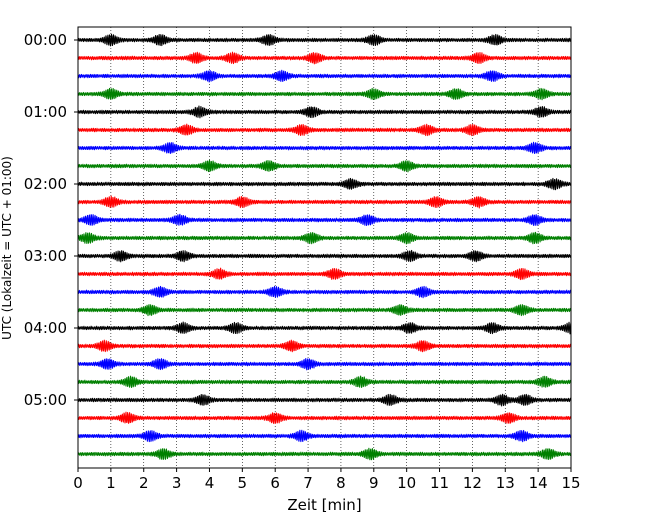  I want to click on y-tick-label: 00:00, so click(45, 40).